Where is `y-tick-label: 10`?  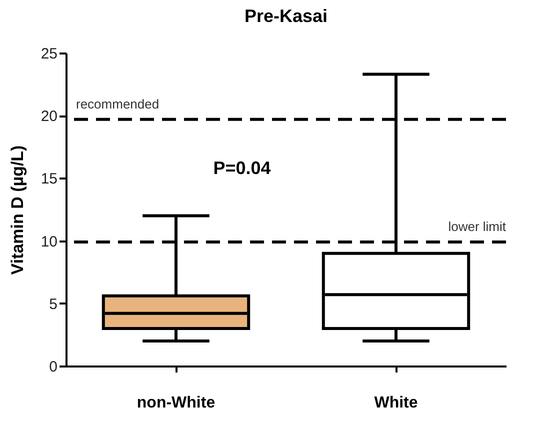
y-tick-label: 10 is located at coordinates (49, 241).